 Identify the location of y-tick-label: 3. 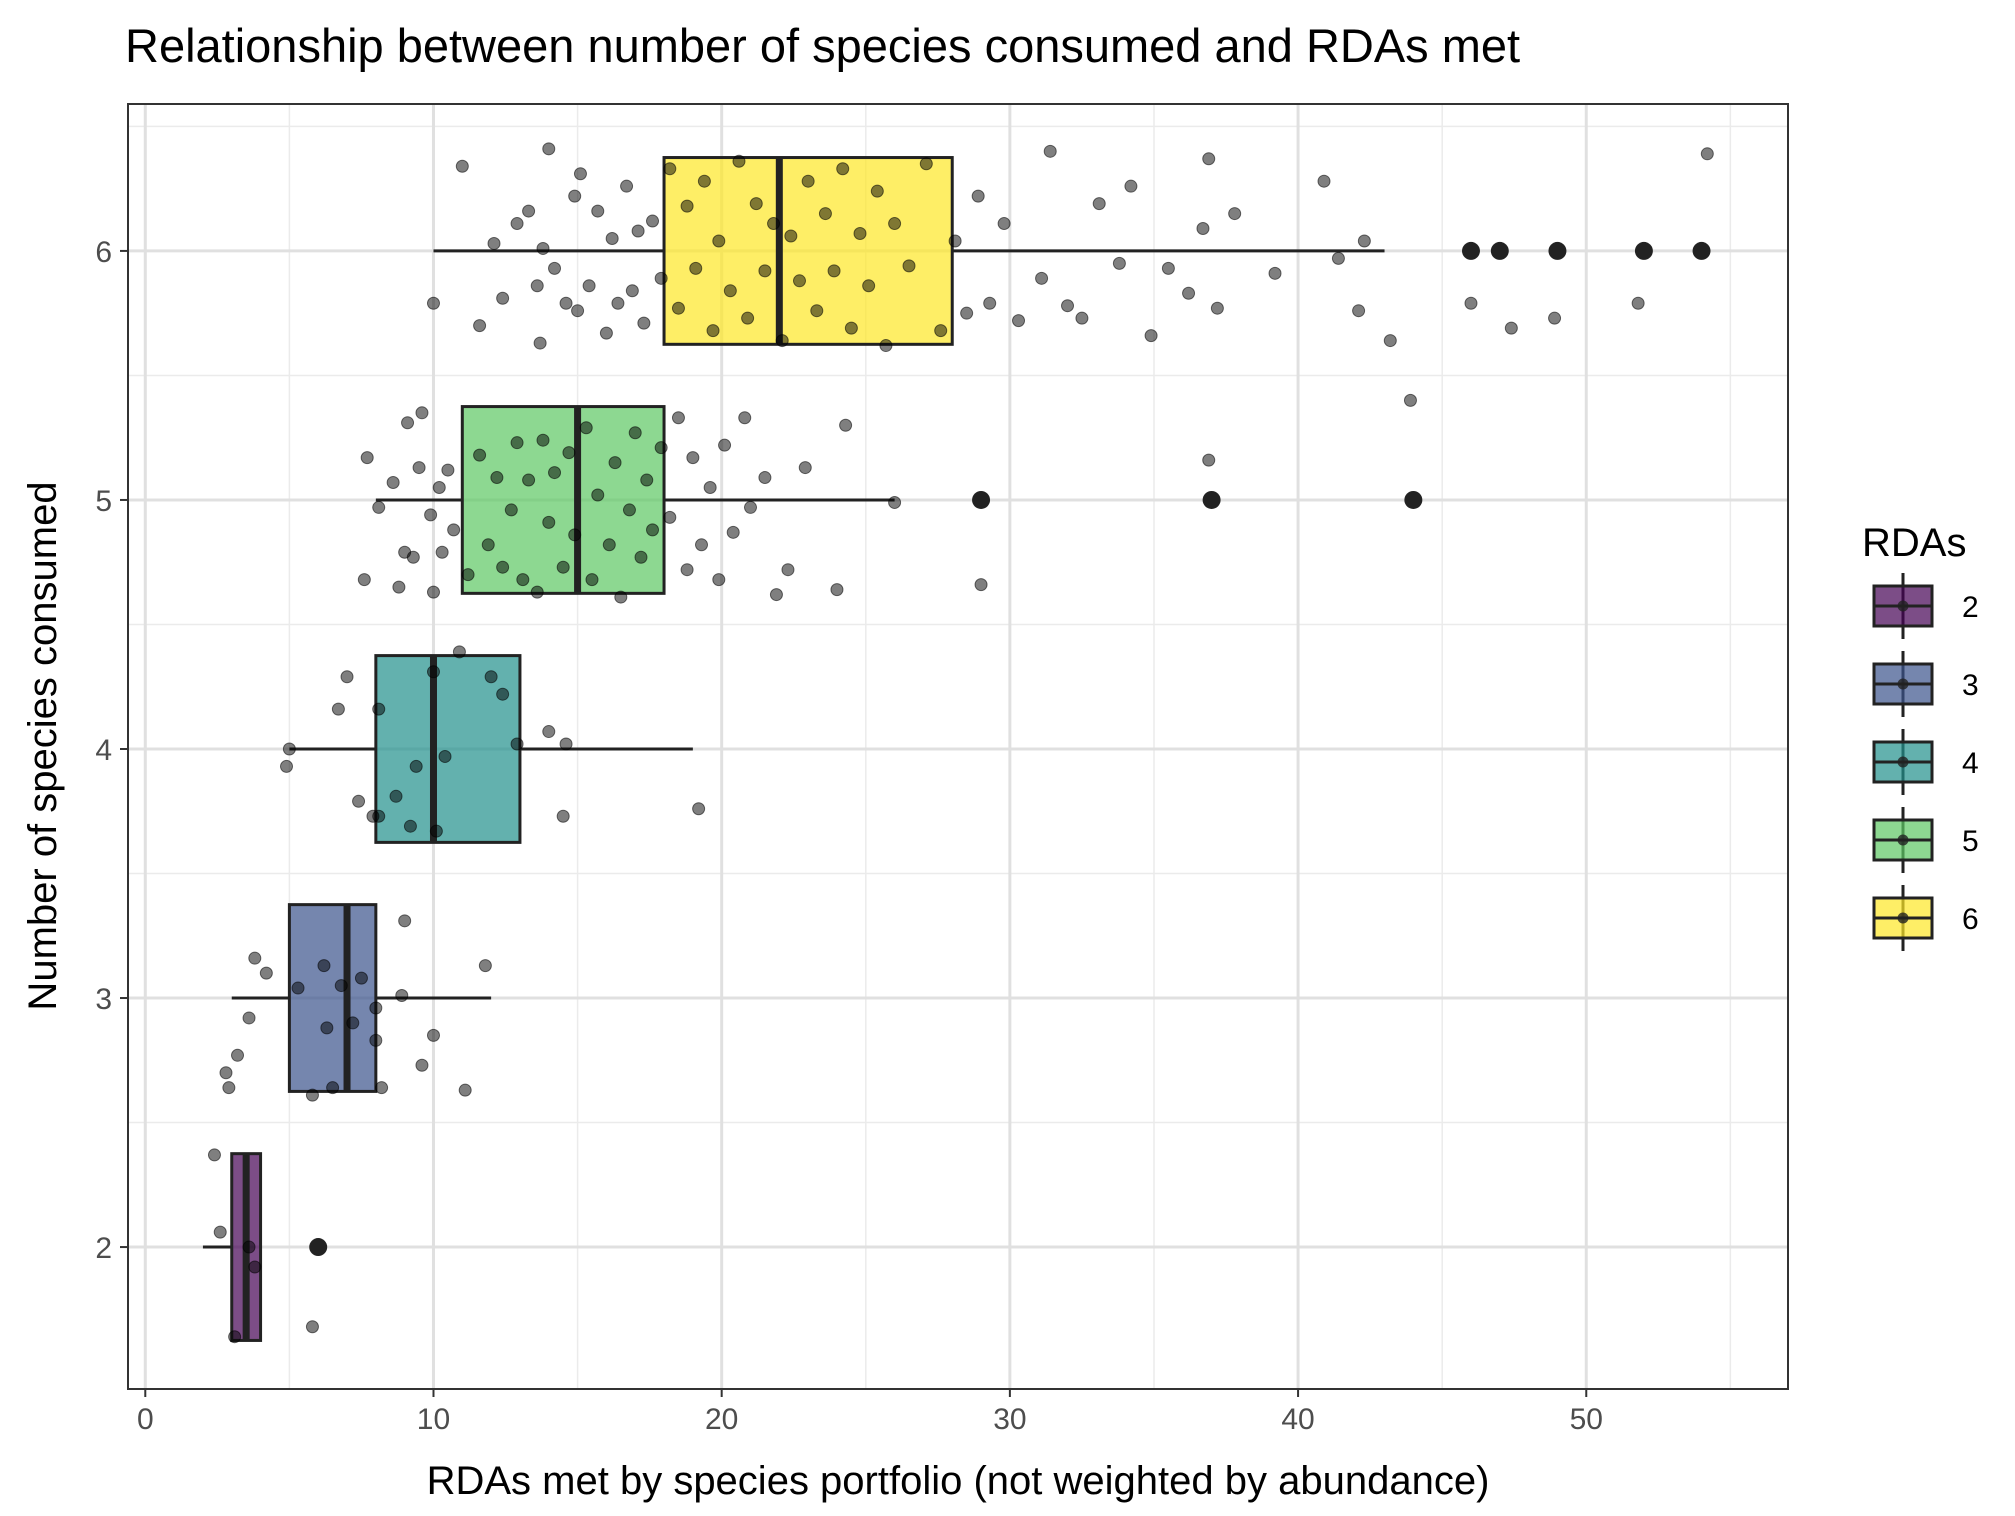
(103, 999).